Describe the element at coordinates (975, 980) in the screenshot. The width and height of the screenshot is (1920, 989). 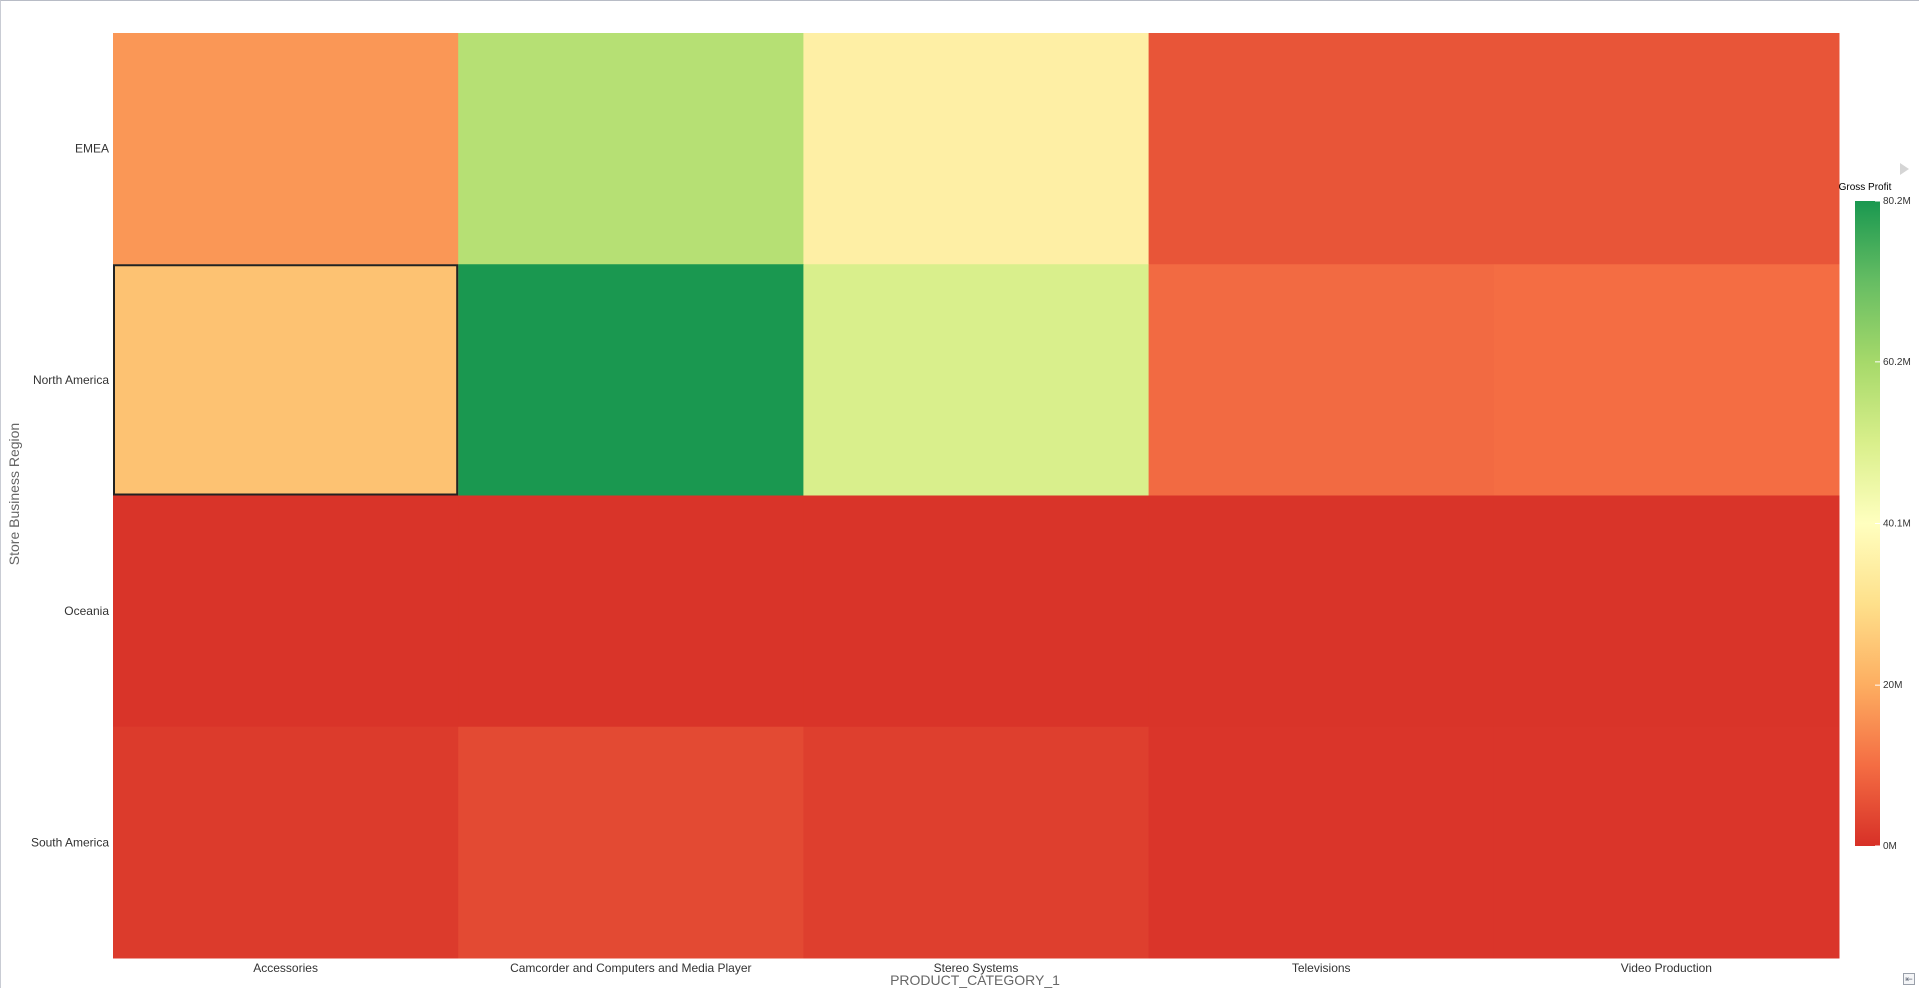
I see `x-axis-title: PRODUCT_CATEGORY_1` at that location.